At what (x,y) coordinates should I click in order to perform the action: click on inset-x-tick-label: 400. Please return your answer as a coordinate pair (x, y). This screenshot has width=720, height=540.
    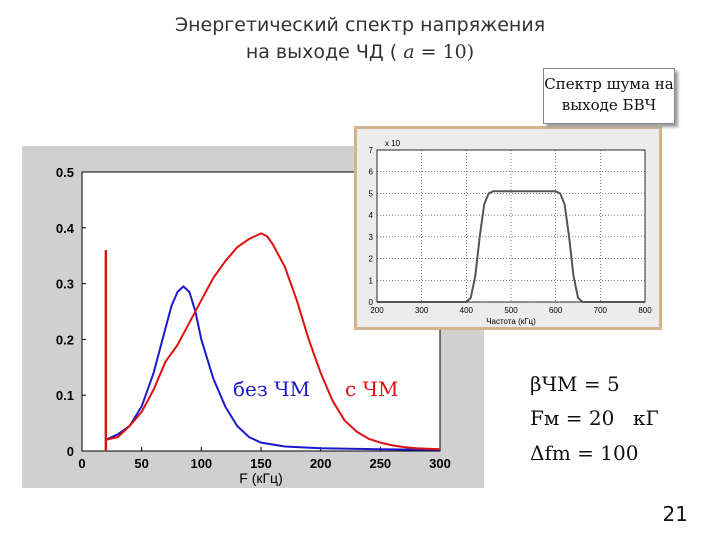
    Looking at the image, I should click on (467, 310).